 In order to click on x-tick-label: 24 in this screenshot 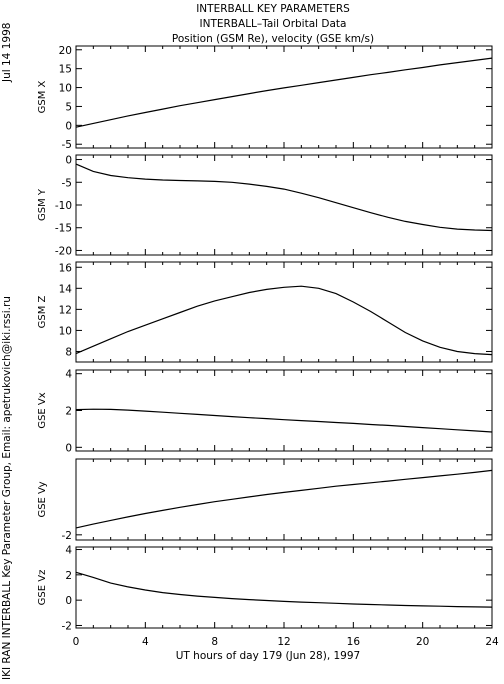, I will do `click(492, 642)`.